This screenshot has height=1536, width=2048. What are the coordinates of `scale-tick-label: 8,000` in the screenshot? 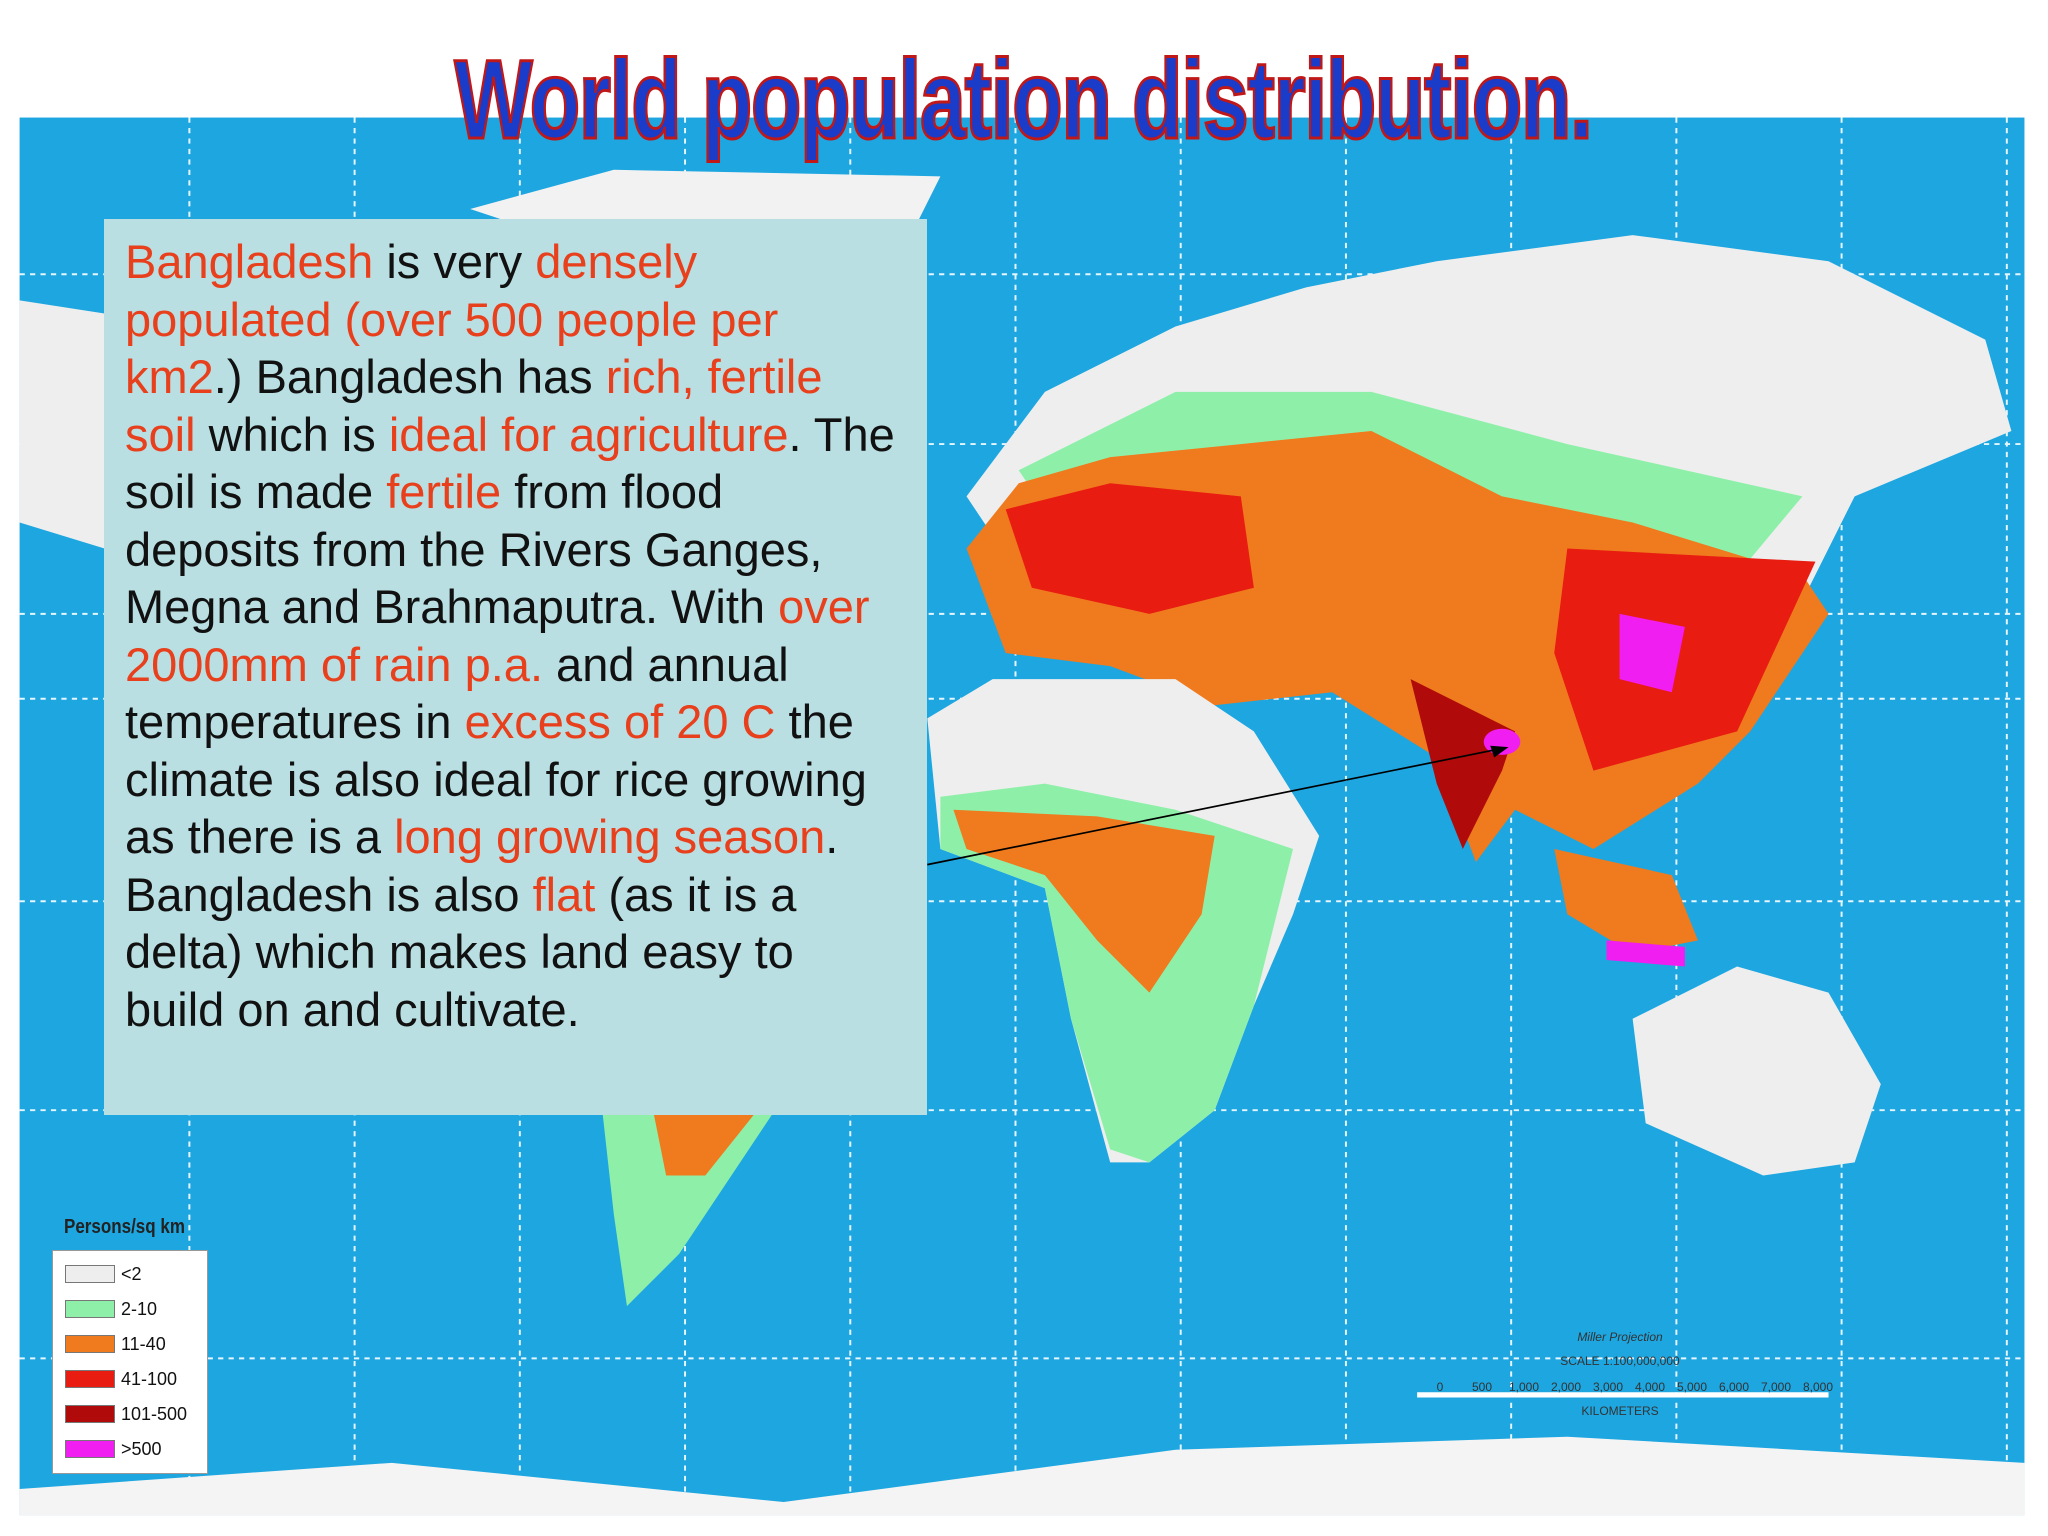 It's located at (1818, 1387).